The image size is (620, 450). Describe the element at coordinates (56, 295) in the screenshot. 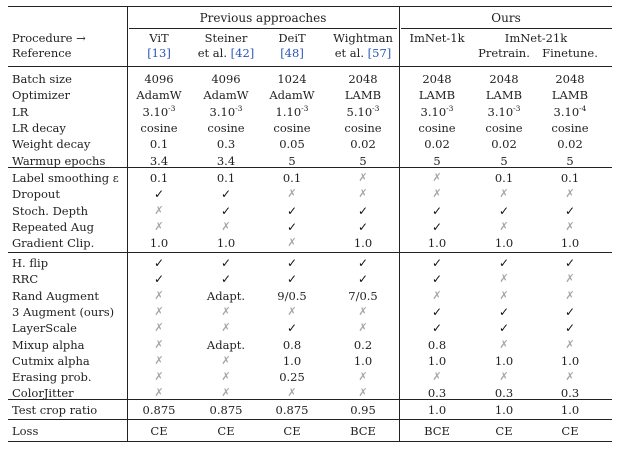

I see `row-label: Rand Augment` at that location.